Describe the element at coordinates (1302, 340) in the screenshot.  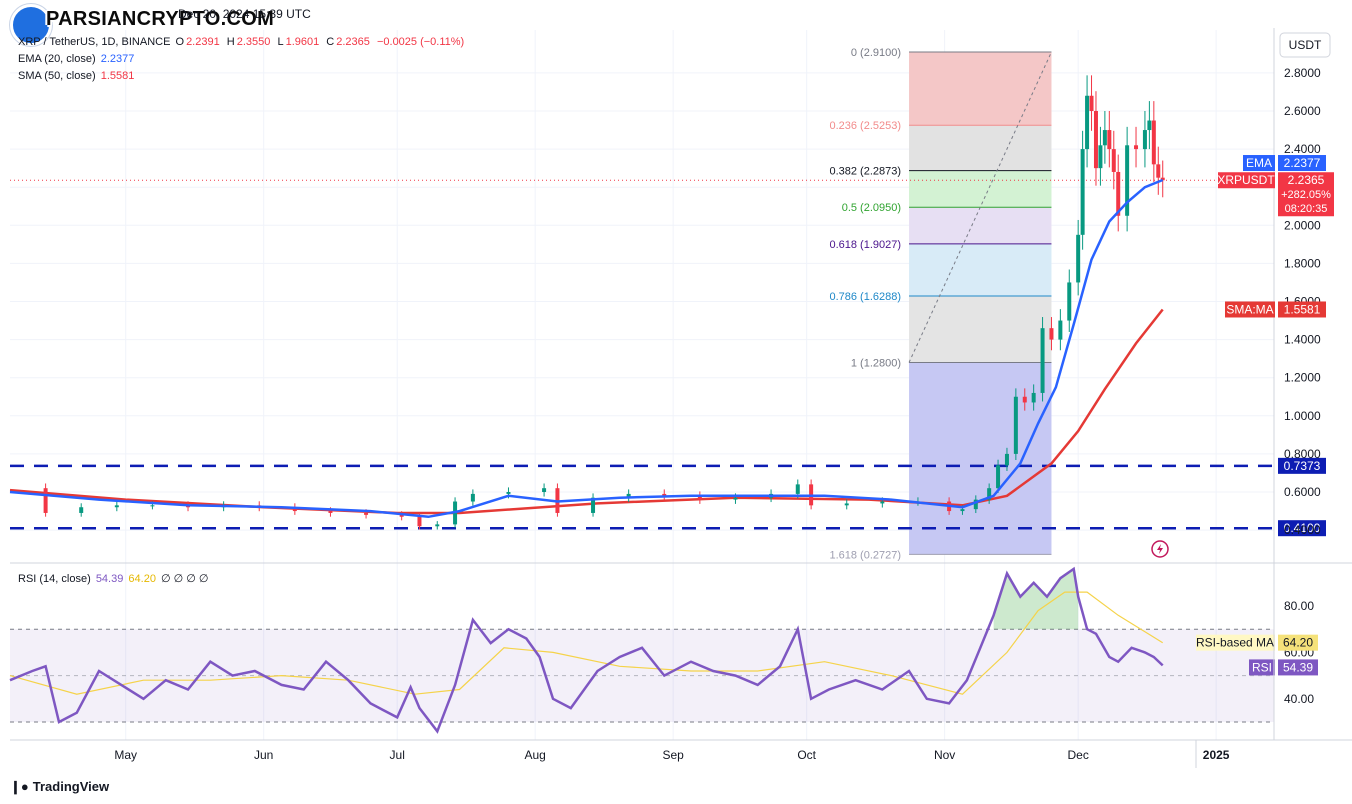
I see `y-tick-label: 1.4000` at that location.